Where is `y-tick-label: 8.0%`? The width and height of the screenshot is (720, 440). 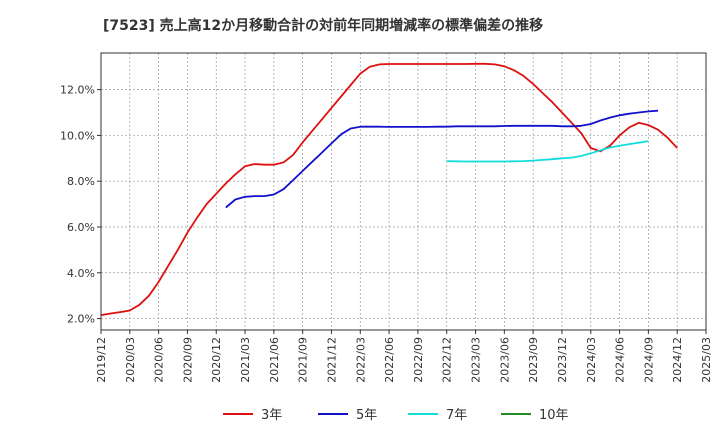 y-tick-label: 8.0% is located at coordinates (81, 181).